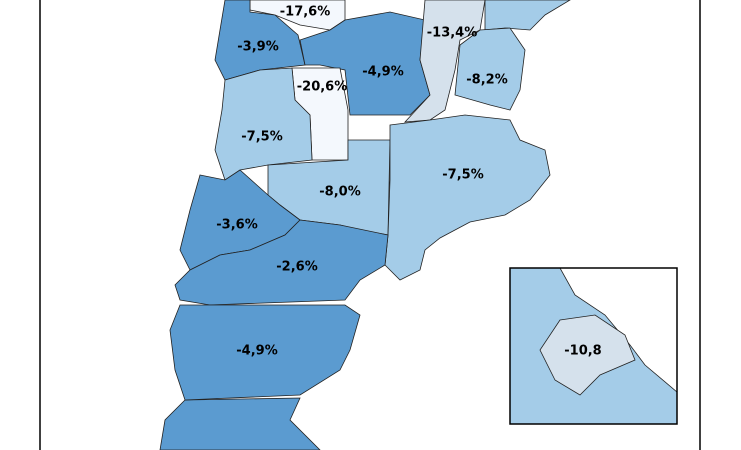 The height and width of the screenshot is (450, 741). I want to click on inset-label: -10,8, so click(582, 351).